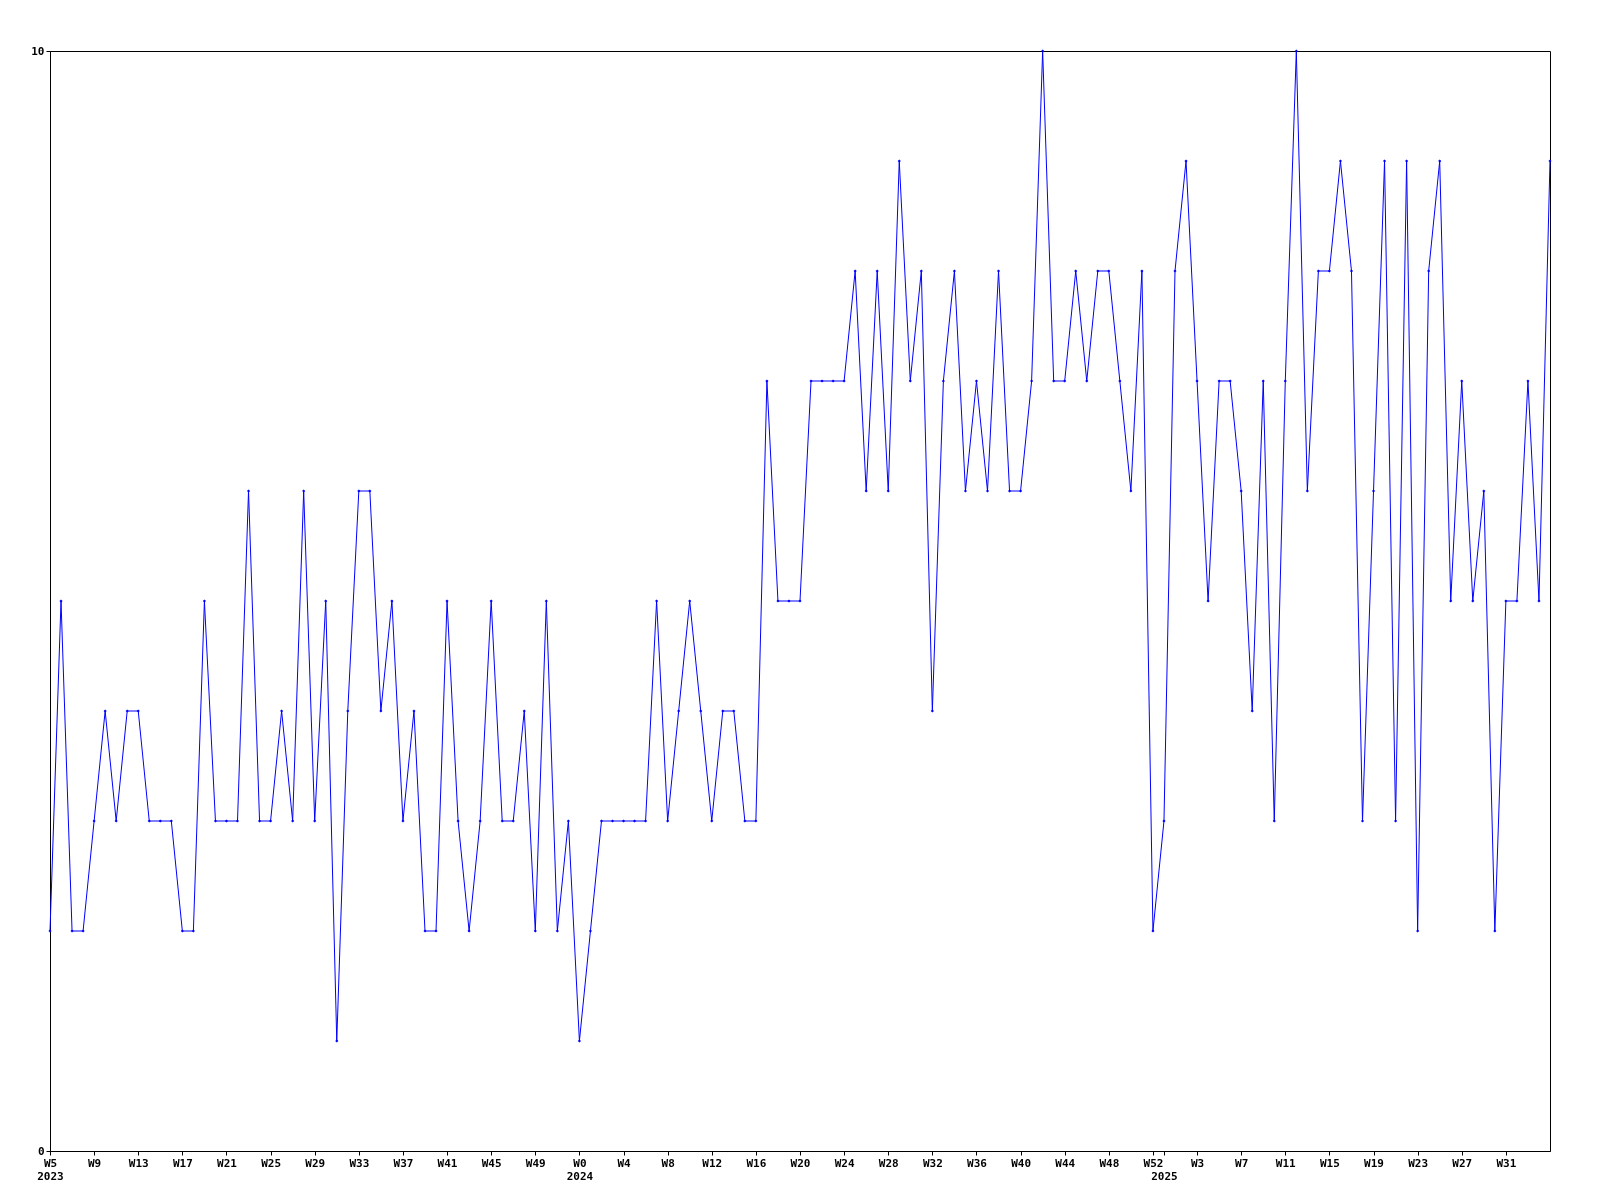  Describe the element at coordinates (227, 1163) in the screenshot. I see `x-tick-label: W21` at that location.